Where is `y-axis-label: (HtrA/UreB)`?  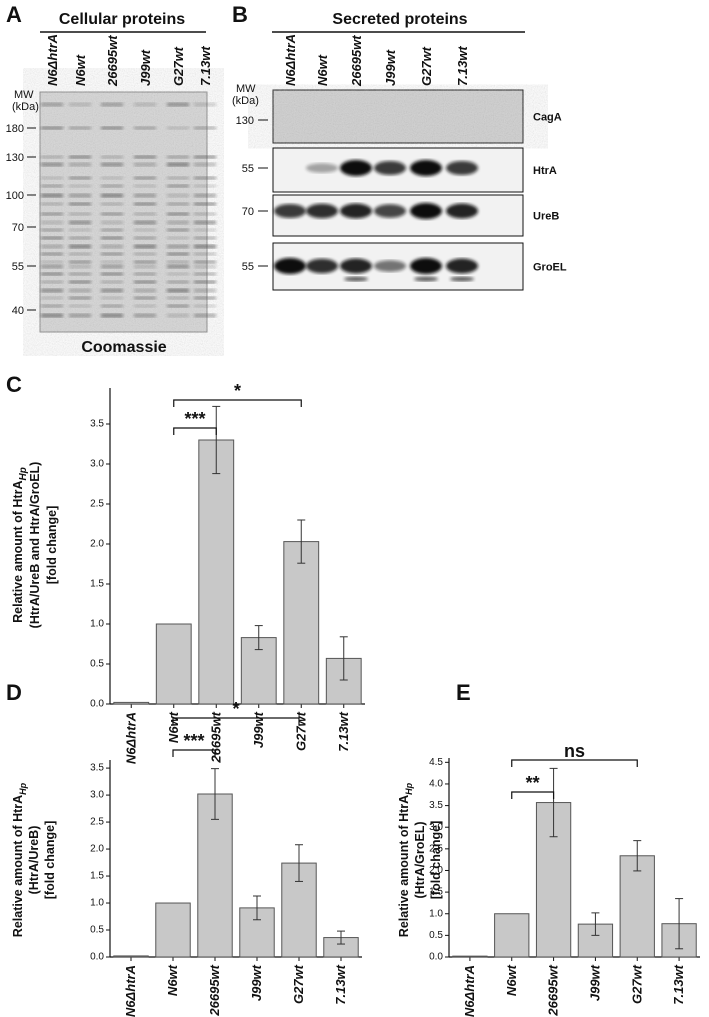
y-axis-label: (HtrA/UreB) is located at coordinates (34, 860).